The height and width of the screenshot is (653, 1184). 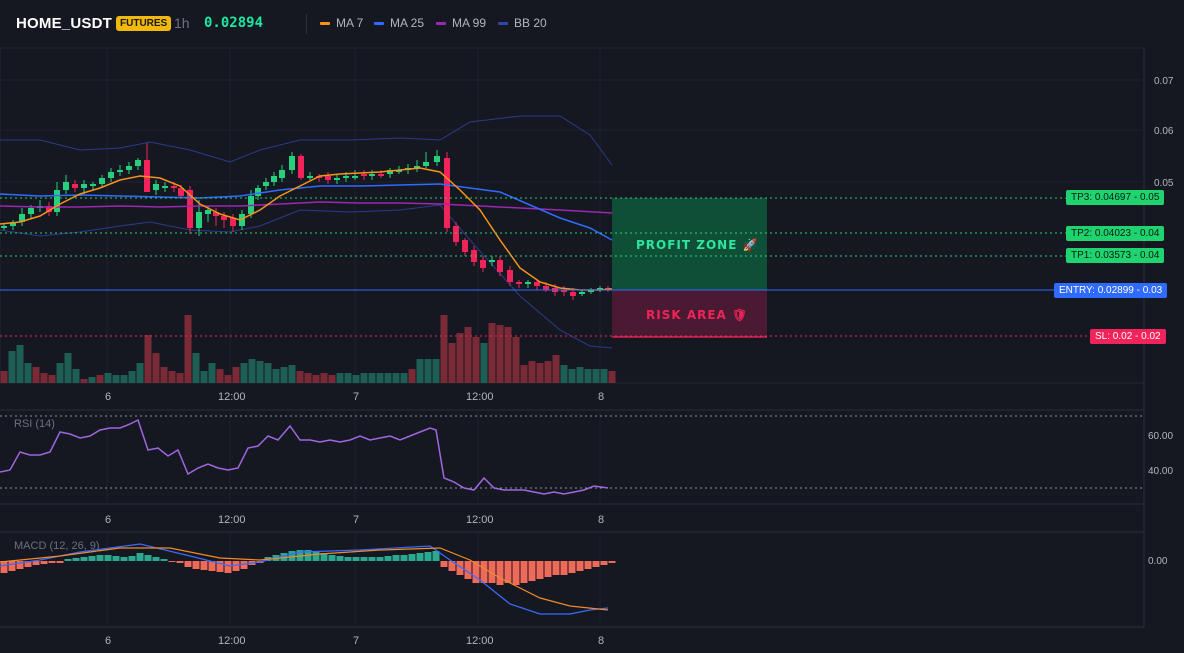 I want to click on profit-zone-label: PROFIT ZONE 🚀, so click(x=697, y=245).